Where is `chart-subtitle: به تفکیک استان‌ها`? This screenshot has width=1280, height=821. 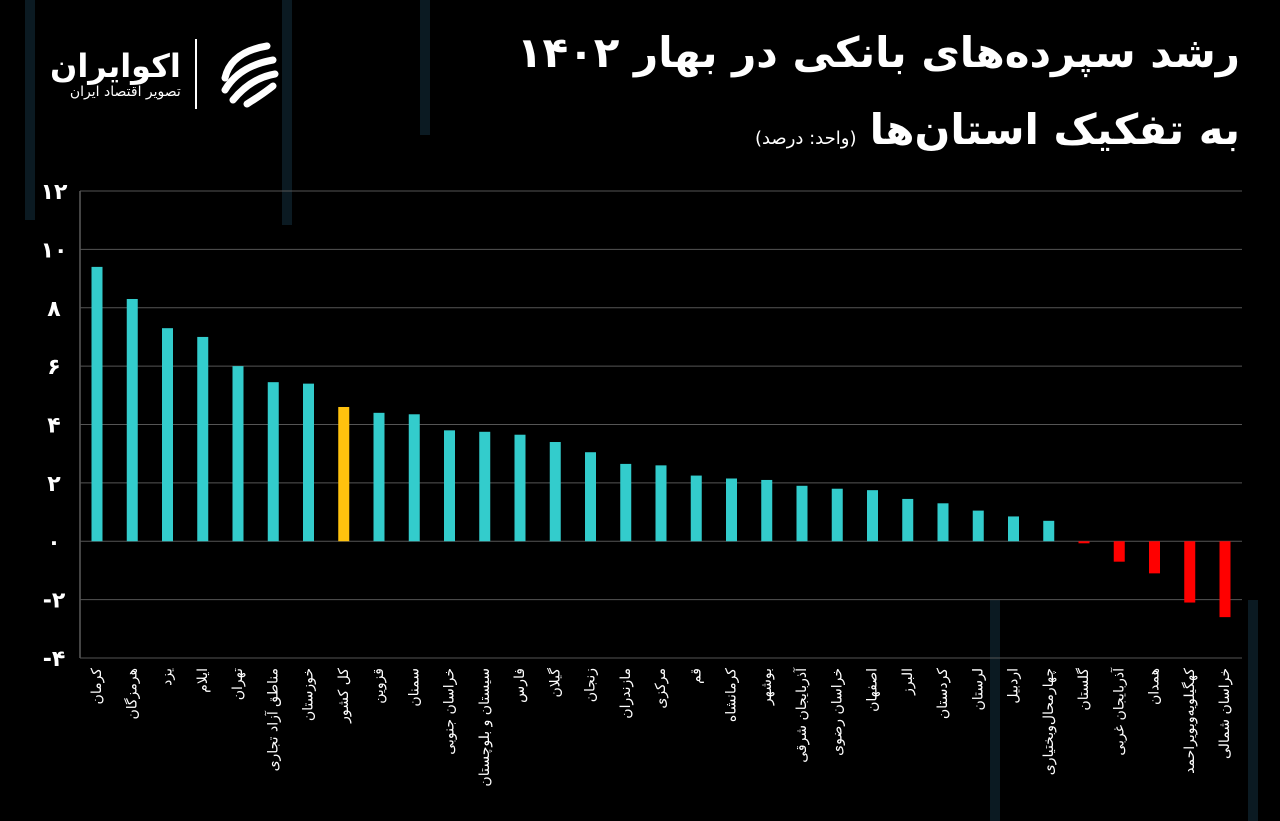 chart-subtitle: به تفکیک استان‌ها is located at coordinates (1054, 129).